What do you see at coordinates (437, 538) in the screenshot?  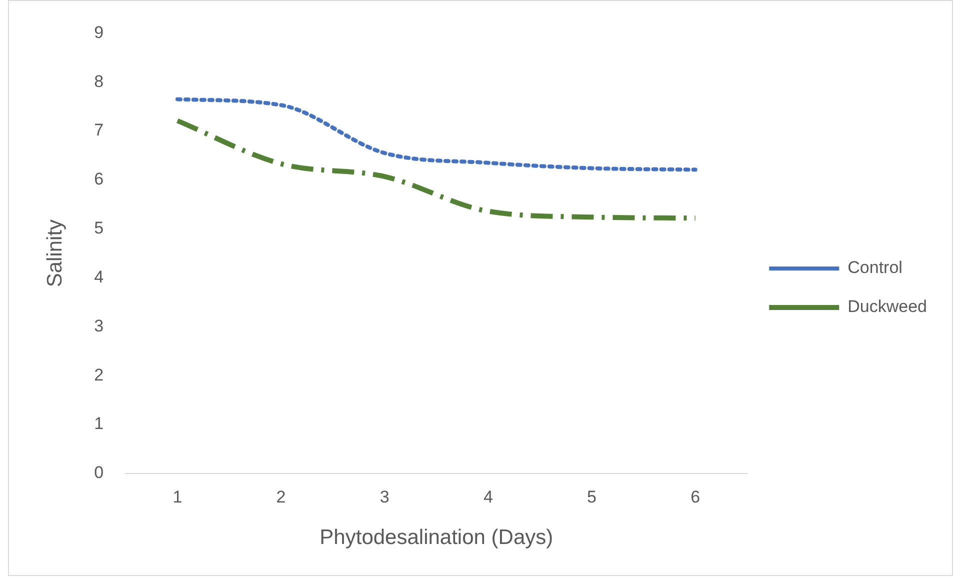 I see `x-axis-title: Phytodesalination (Days)` at bounding box center [437, 538].